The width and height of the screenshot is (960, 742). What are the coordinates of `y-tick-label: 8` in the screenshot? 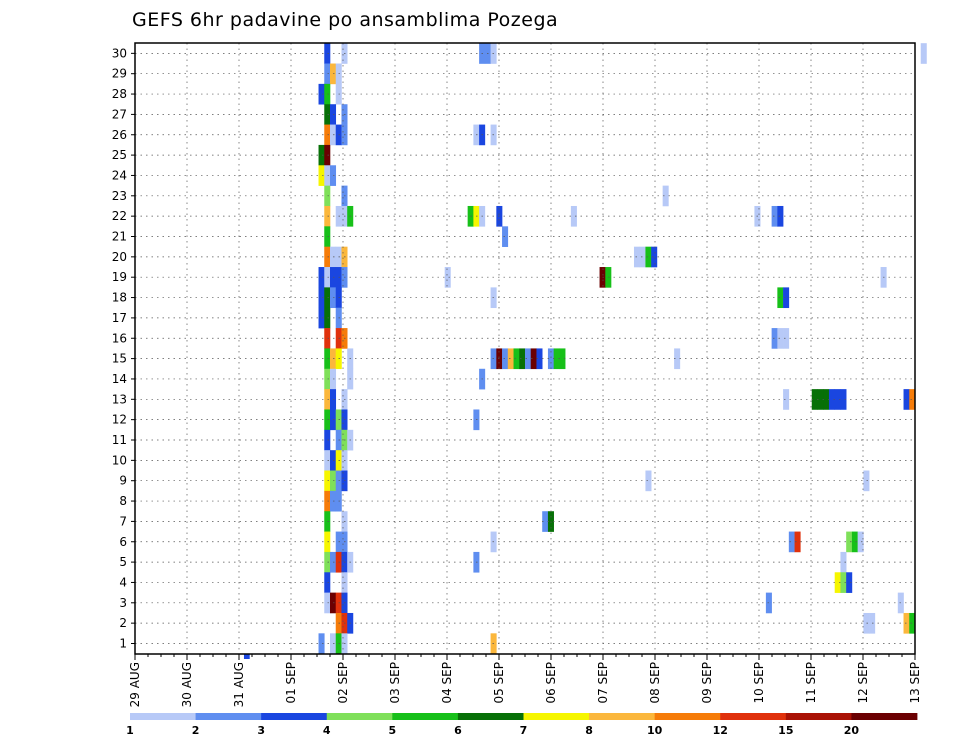 It's located at (123, 501).